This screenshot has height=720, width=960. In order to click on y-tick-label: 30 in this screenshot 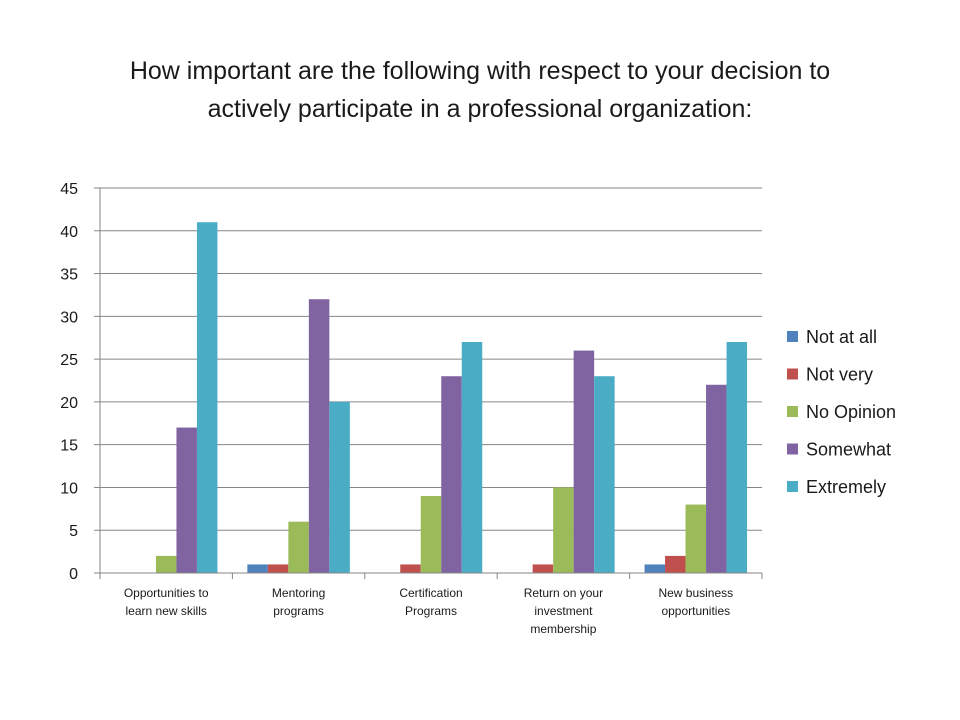, I will do `click(69, 317)`.